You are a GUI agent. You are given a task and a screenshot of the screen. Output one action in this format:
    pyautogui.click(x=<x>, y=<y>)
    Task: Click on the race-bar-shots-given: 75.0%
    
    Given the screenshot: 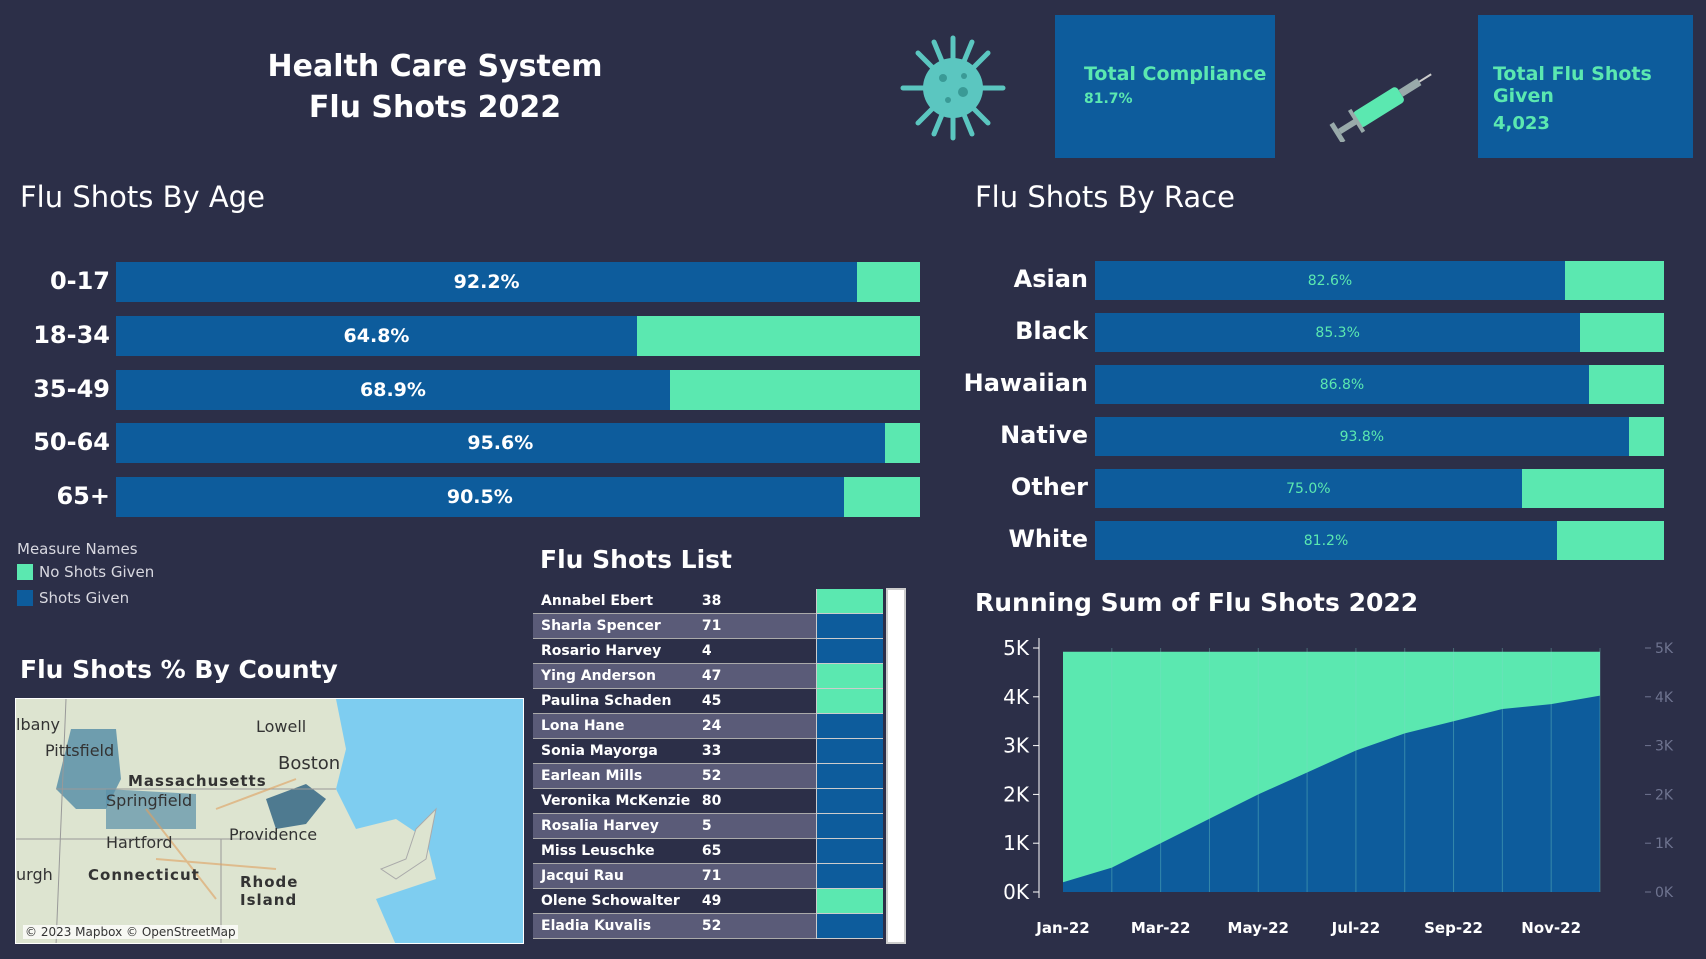 What is the action you would take?
    pyautogui.click(x=1308, y=488)
    